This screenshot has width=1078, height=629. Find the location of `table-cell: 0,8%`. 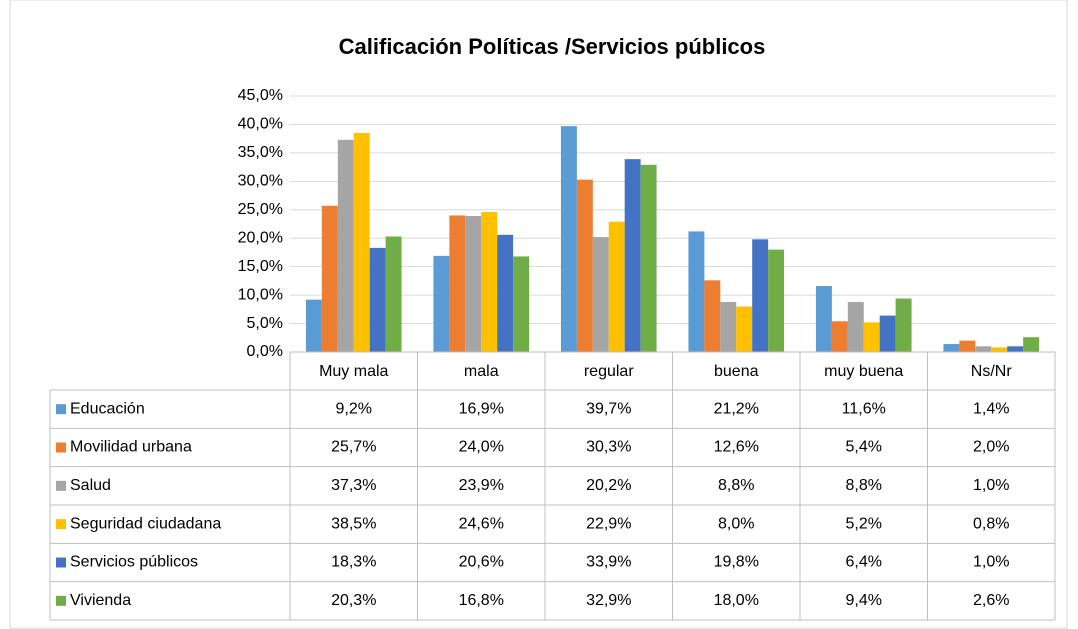

table-cell: 0,8% is located at coordinates (991, 523).